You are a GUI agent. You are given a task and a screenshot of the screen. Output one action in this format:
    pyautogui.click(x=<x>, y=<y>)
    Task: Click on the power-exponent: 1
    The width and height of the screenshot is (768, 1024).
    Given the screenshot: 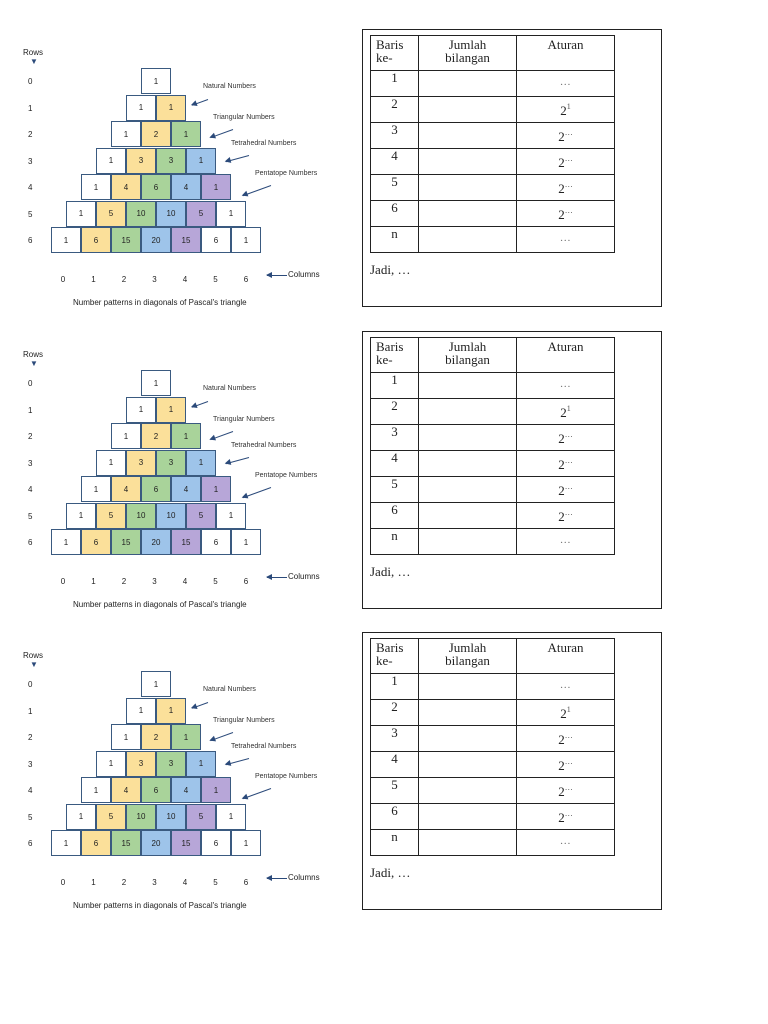 What is the action you would take?
    pyautogui.click(x=568, y=709)
    